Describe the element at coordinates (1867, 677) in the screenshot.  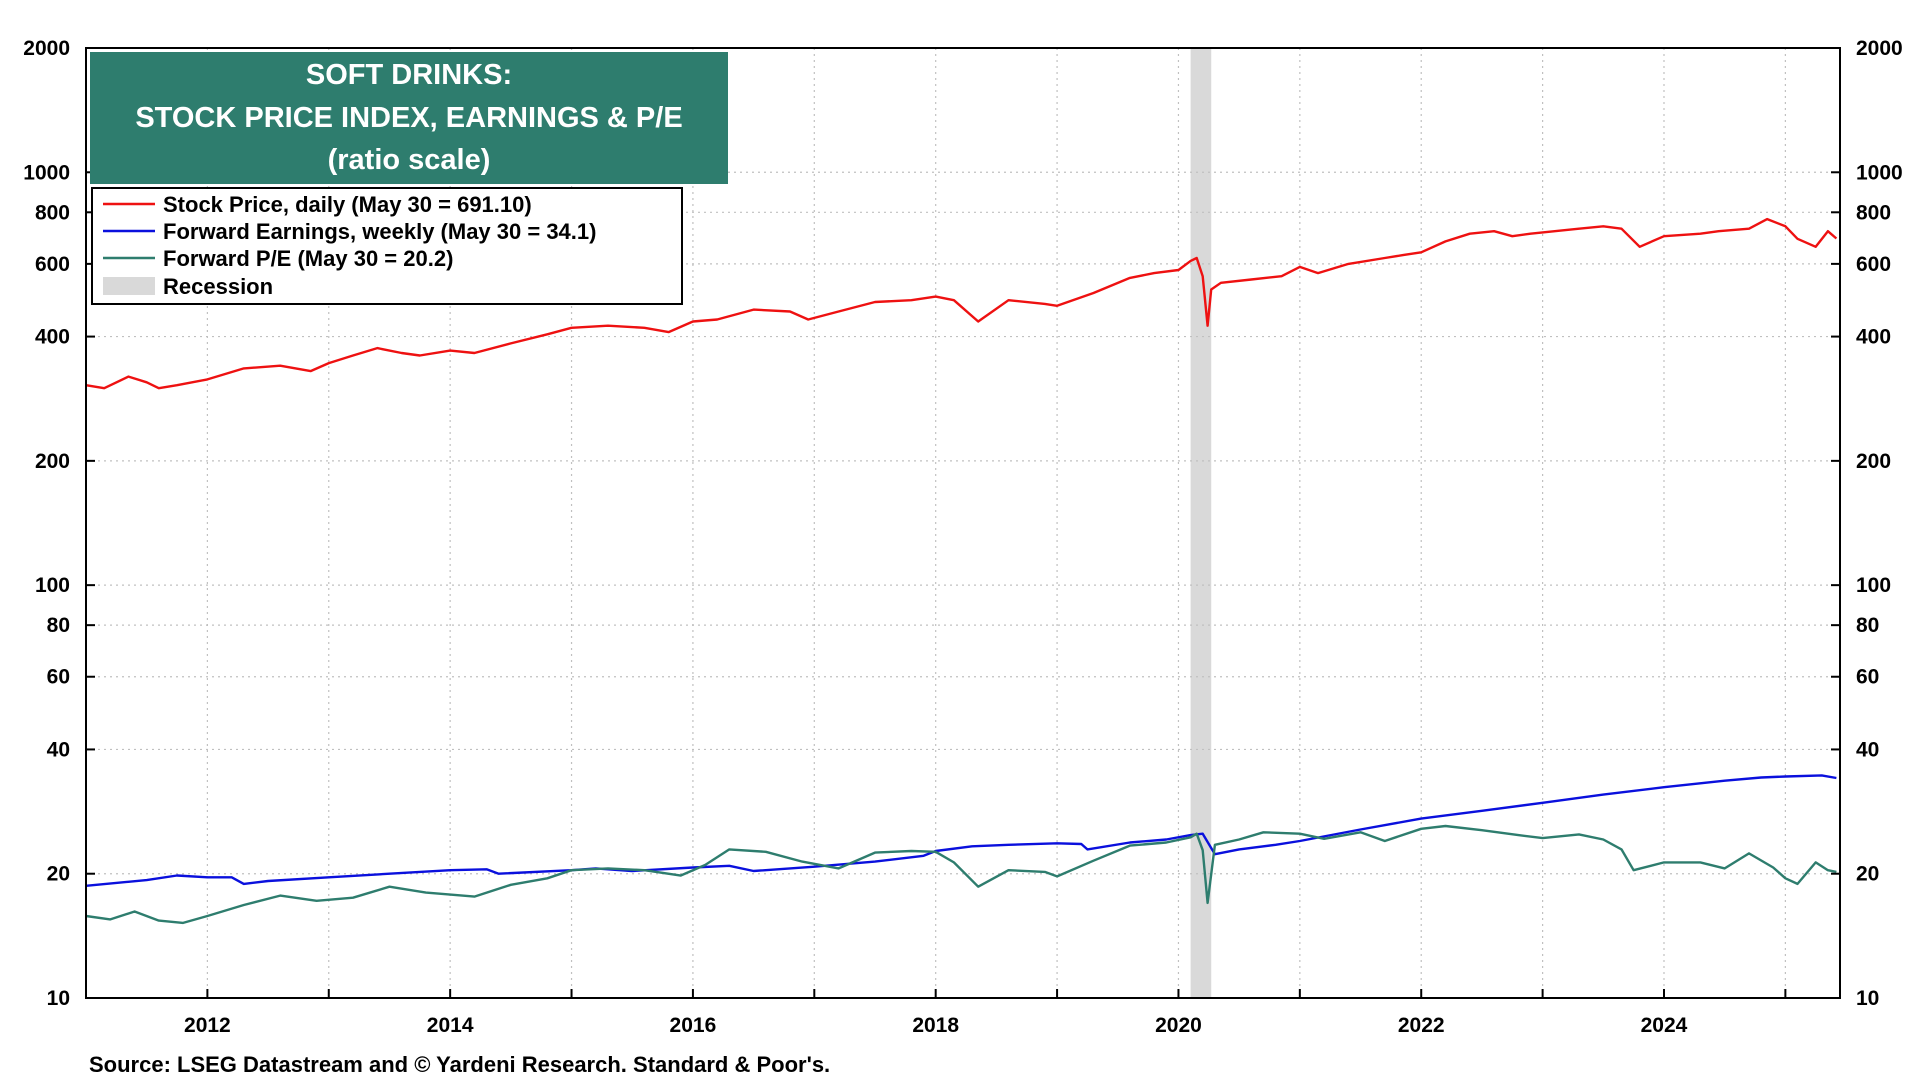
I see `y-tick-label-right: 60` at that location.